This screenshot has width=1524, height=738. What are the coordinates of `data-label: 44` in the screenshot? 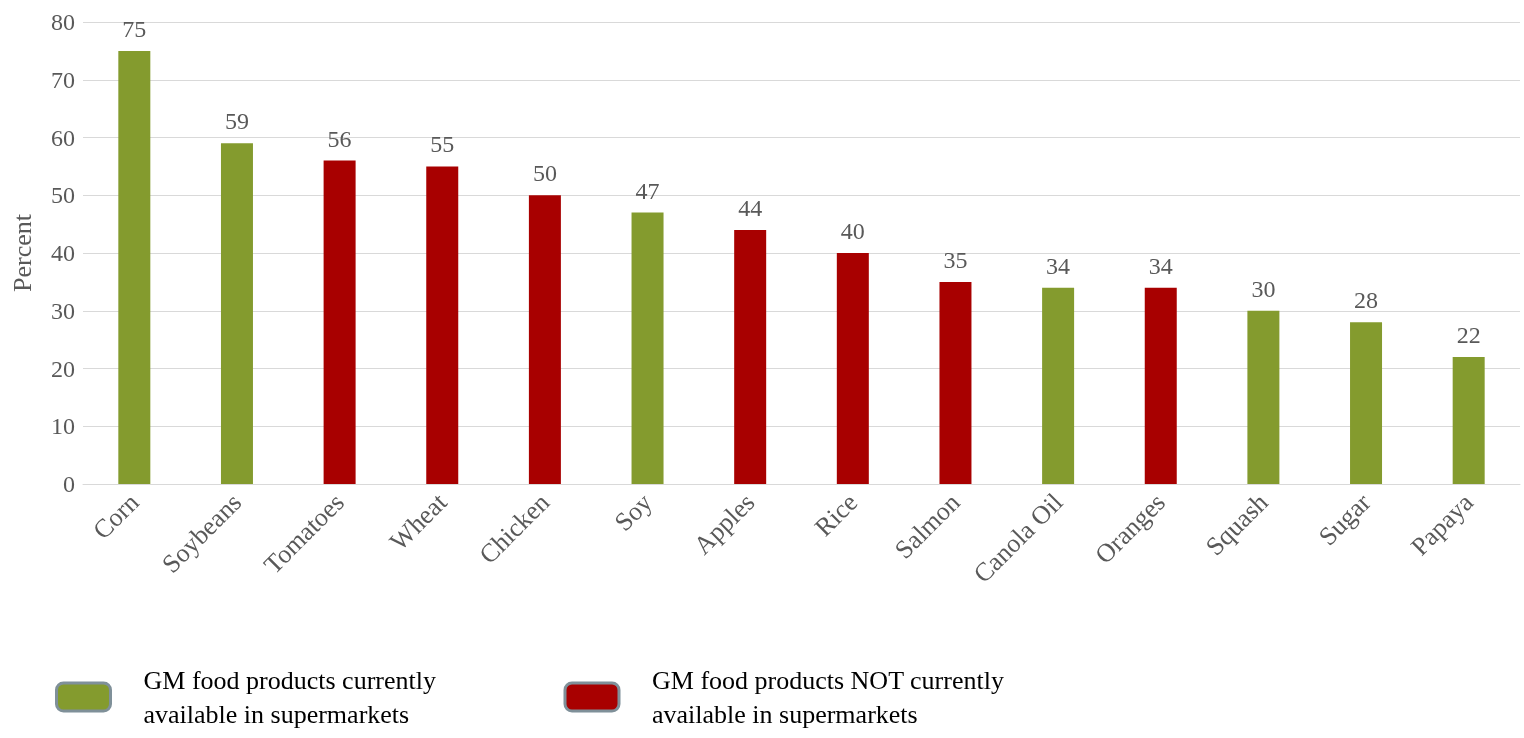 It's located at (750, 207).